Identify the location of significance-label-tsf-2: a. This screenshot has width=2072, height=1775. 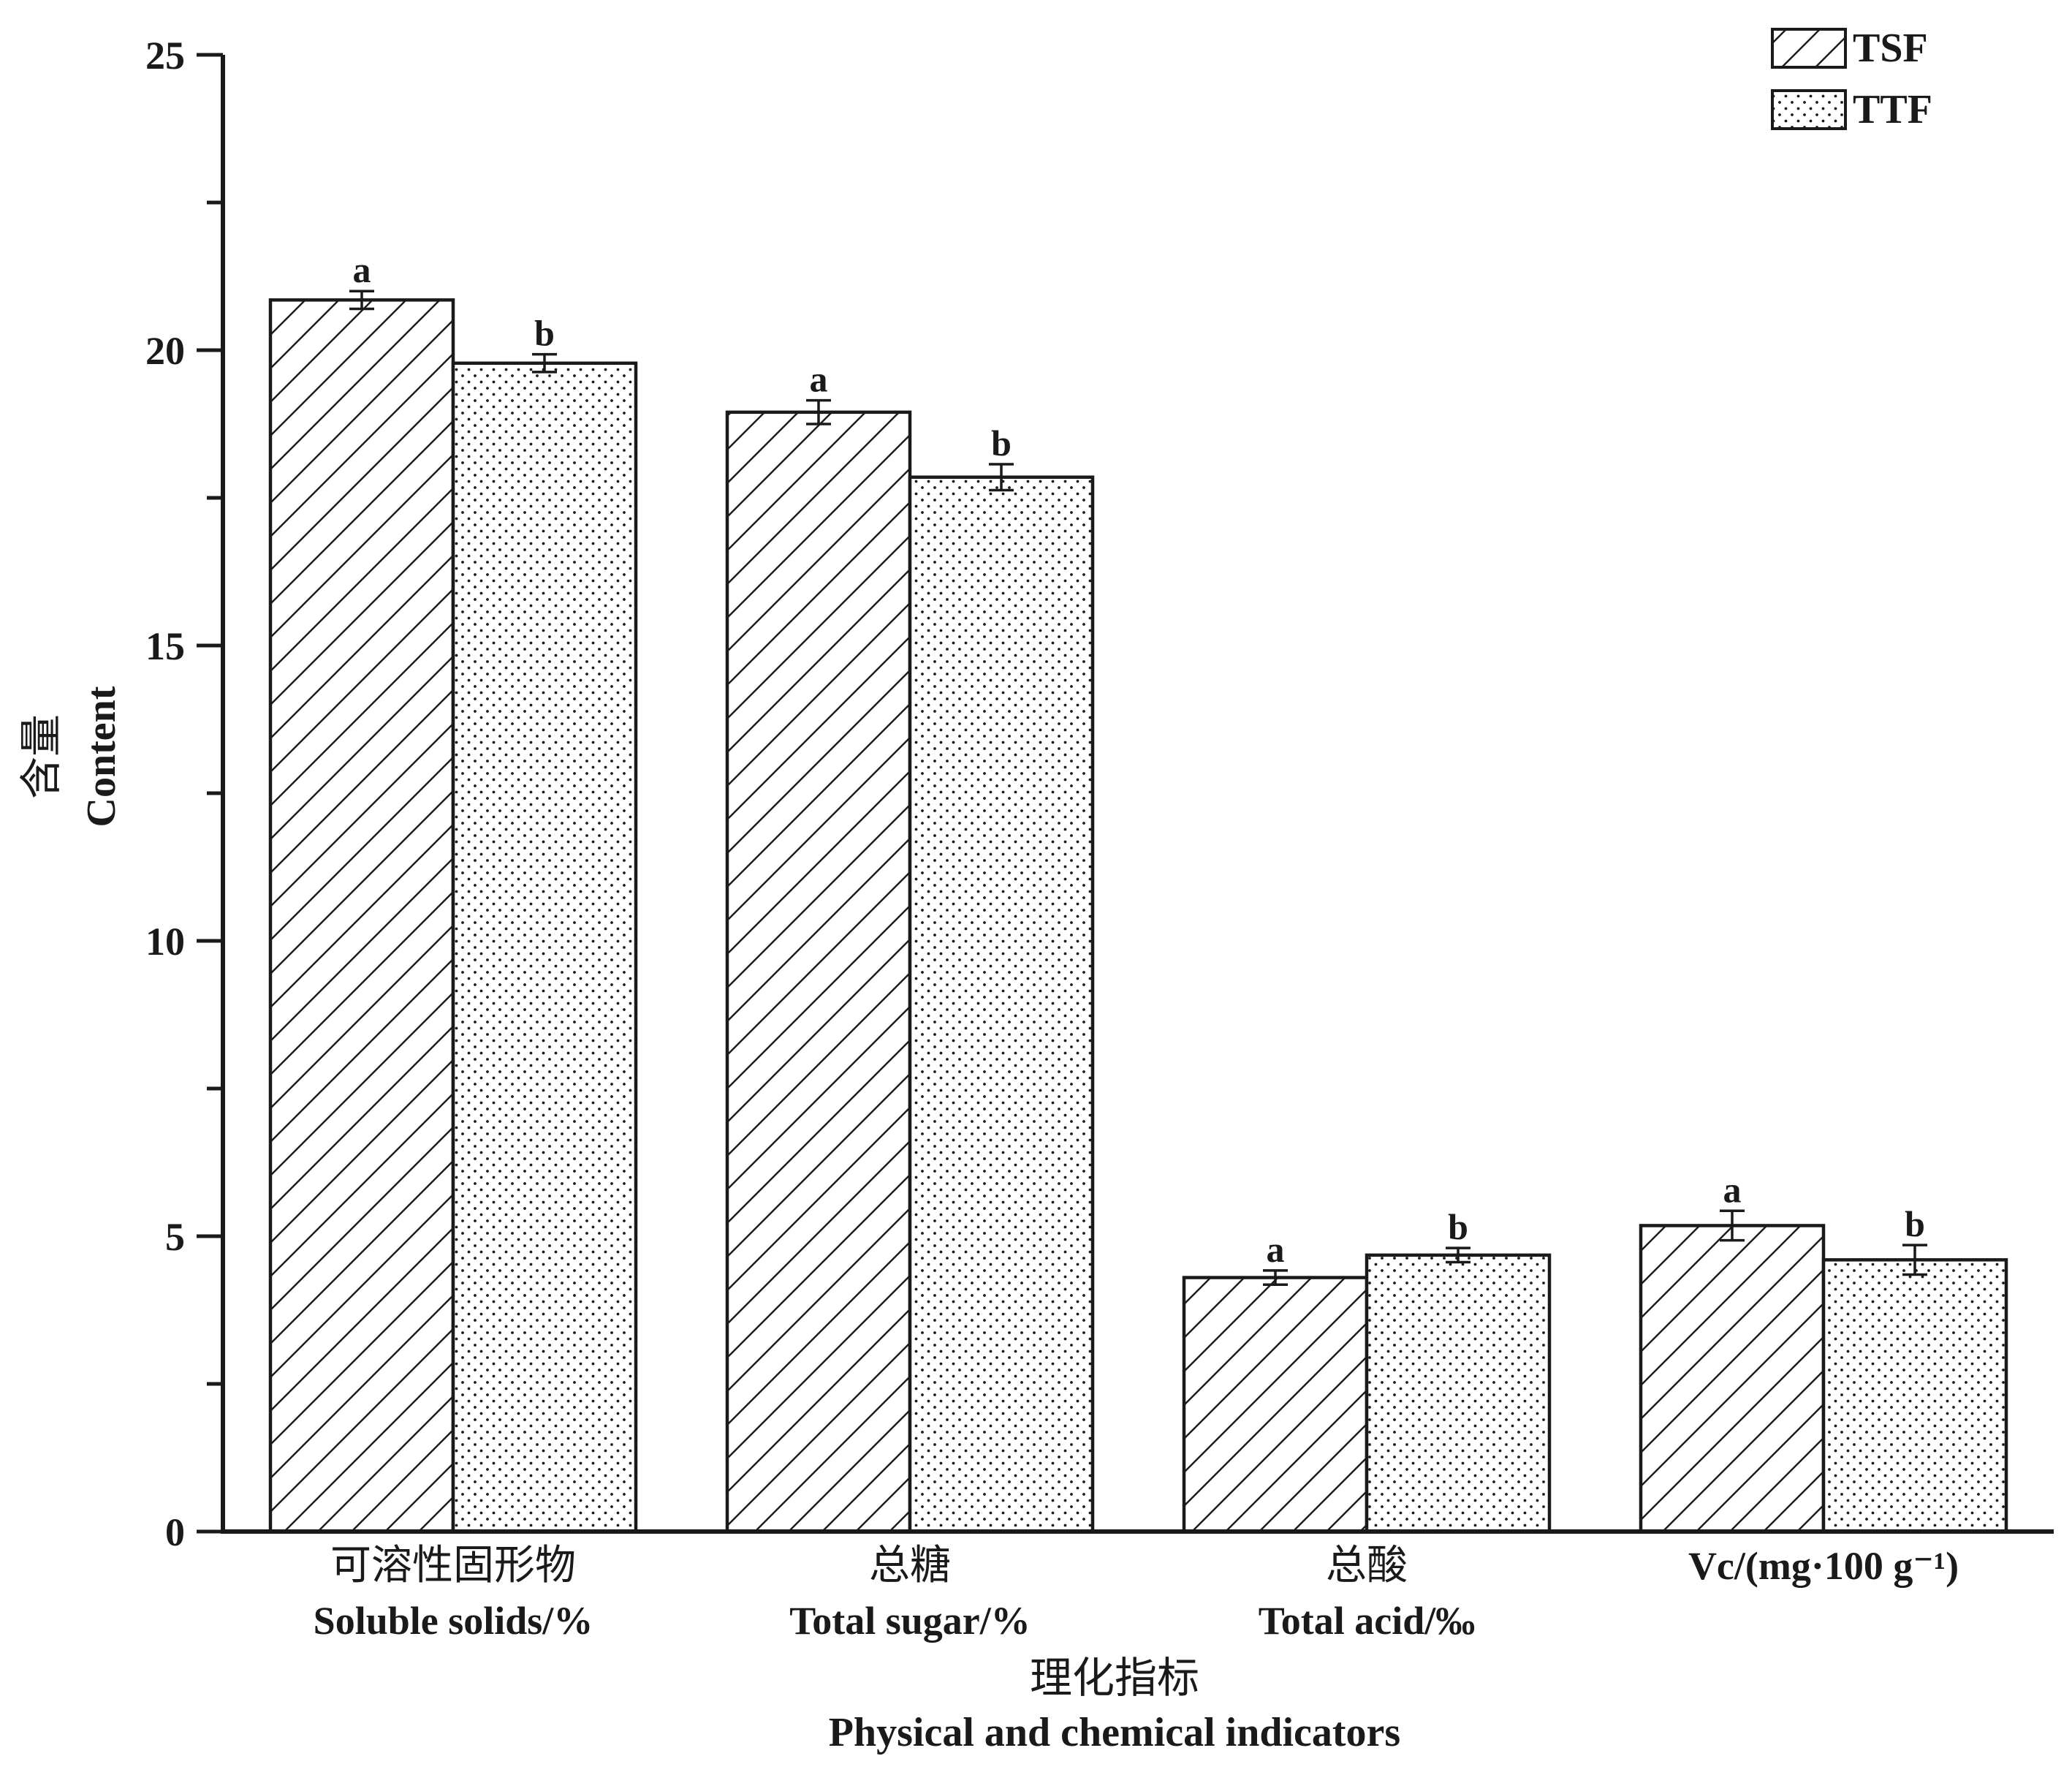
(1276, 1249).